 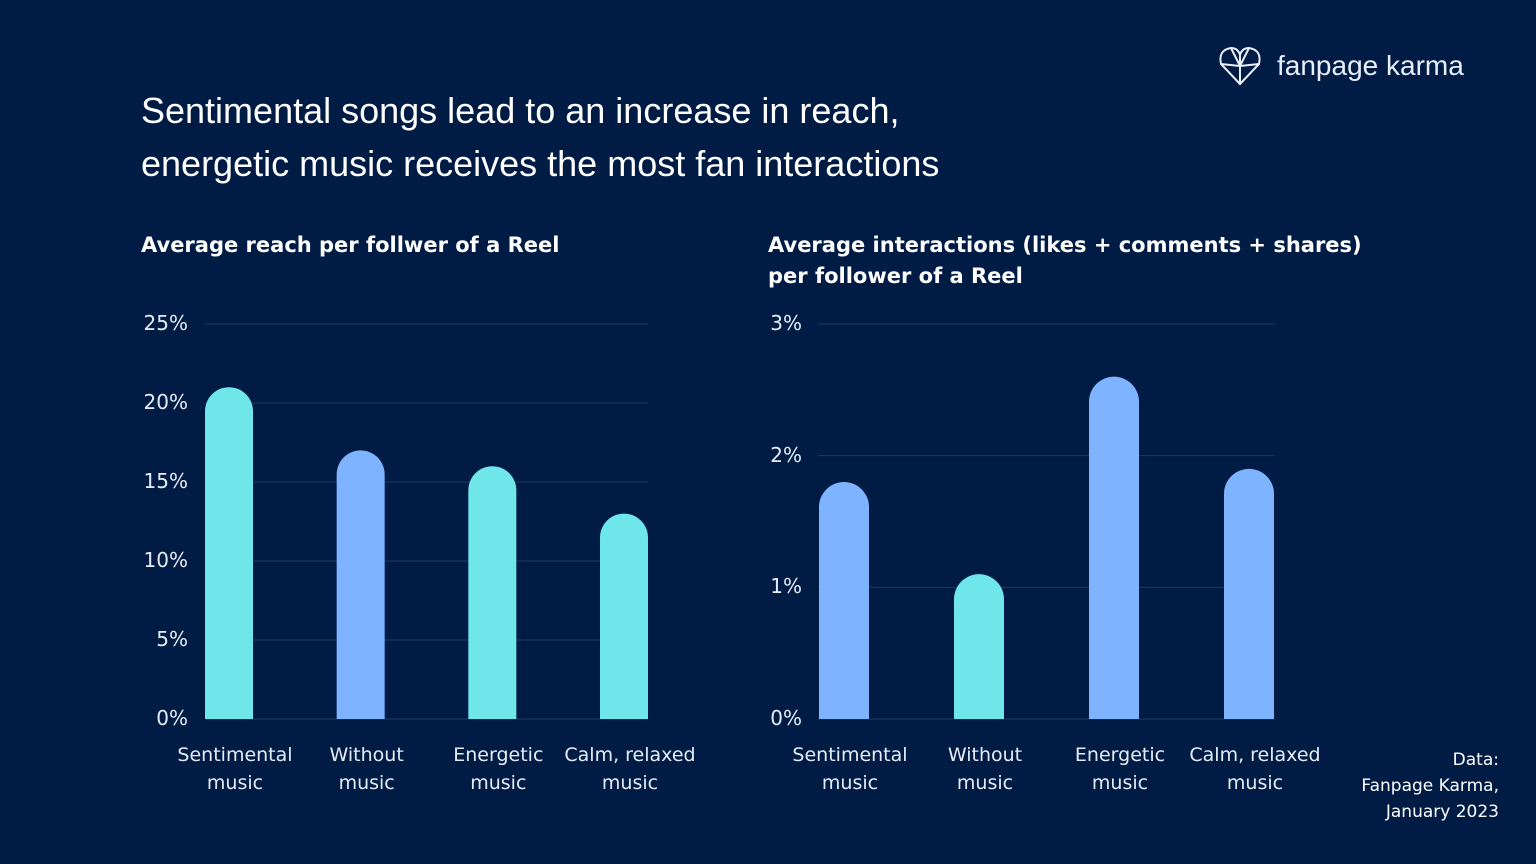 I want to click on y-tick-label: 1%, so click(x=786, y=586).